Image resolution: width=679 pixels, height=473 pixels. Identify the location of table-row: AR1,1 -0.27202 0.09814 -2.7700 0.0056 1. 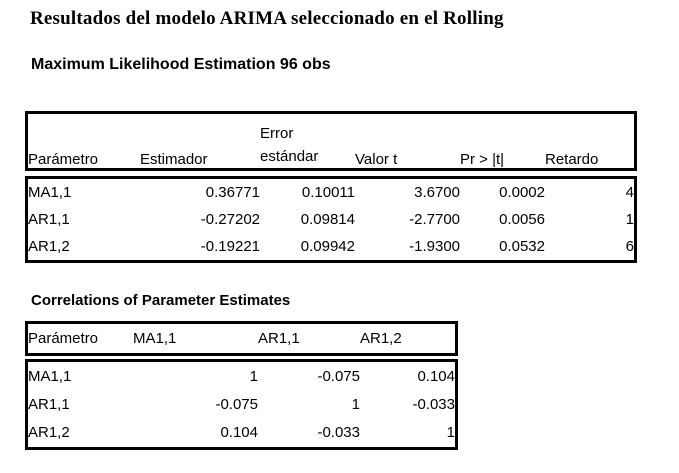
(331, 219).